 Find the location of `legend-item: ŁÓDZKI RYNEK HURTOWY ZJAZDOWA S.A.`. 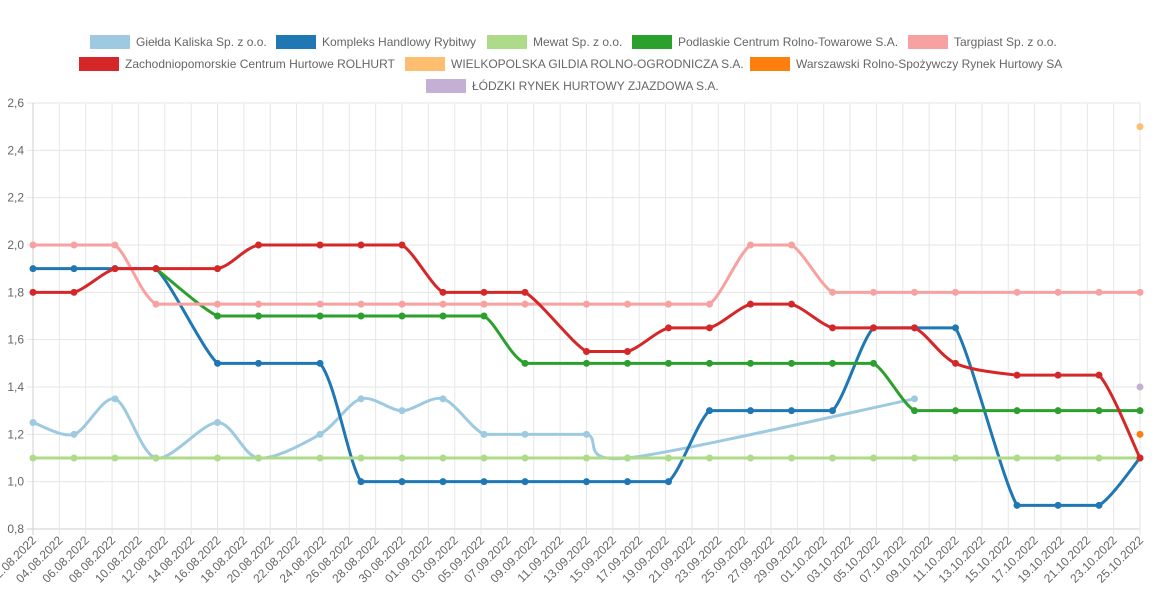

legend-item: ŁÓDZKI RYNEK HURTOWY ZJAZDOWA S.A. is located at coordinates (572, 85).